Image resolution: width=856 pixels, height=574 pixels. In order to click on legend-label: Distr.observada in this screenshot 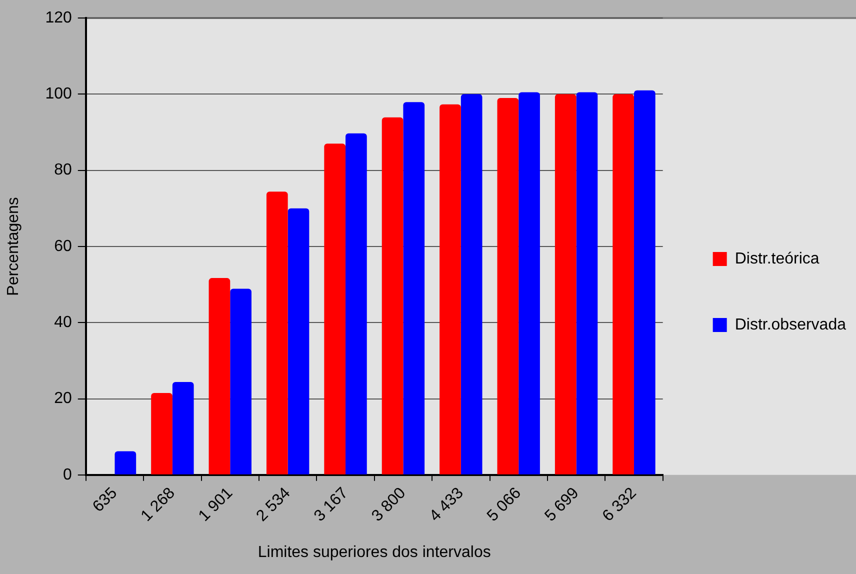, I will do `click(790, 325)`.